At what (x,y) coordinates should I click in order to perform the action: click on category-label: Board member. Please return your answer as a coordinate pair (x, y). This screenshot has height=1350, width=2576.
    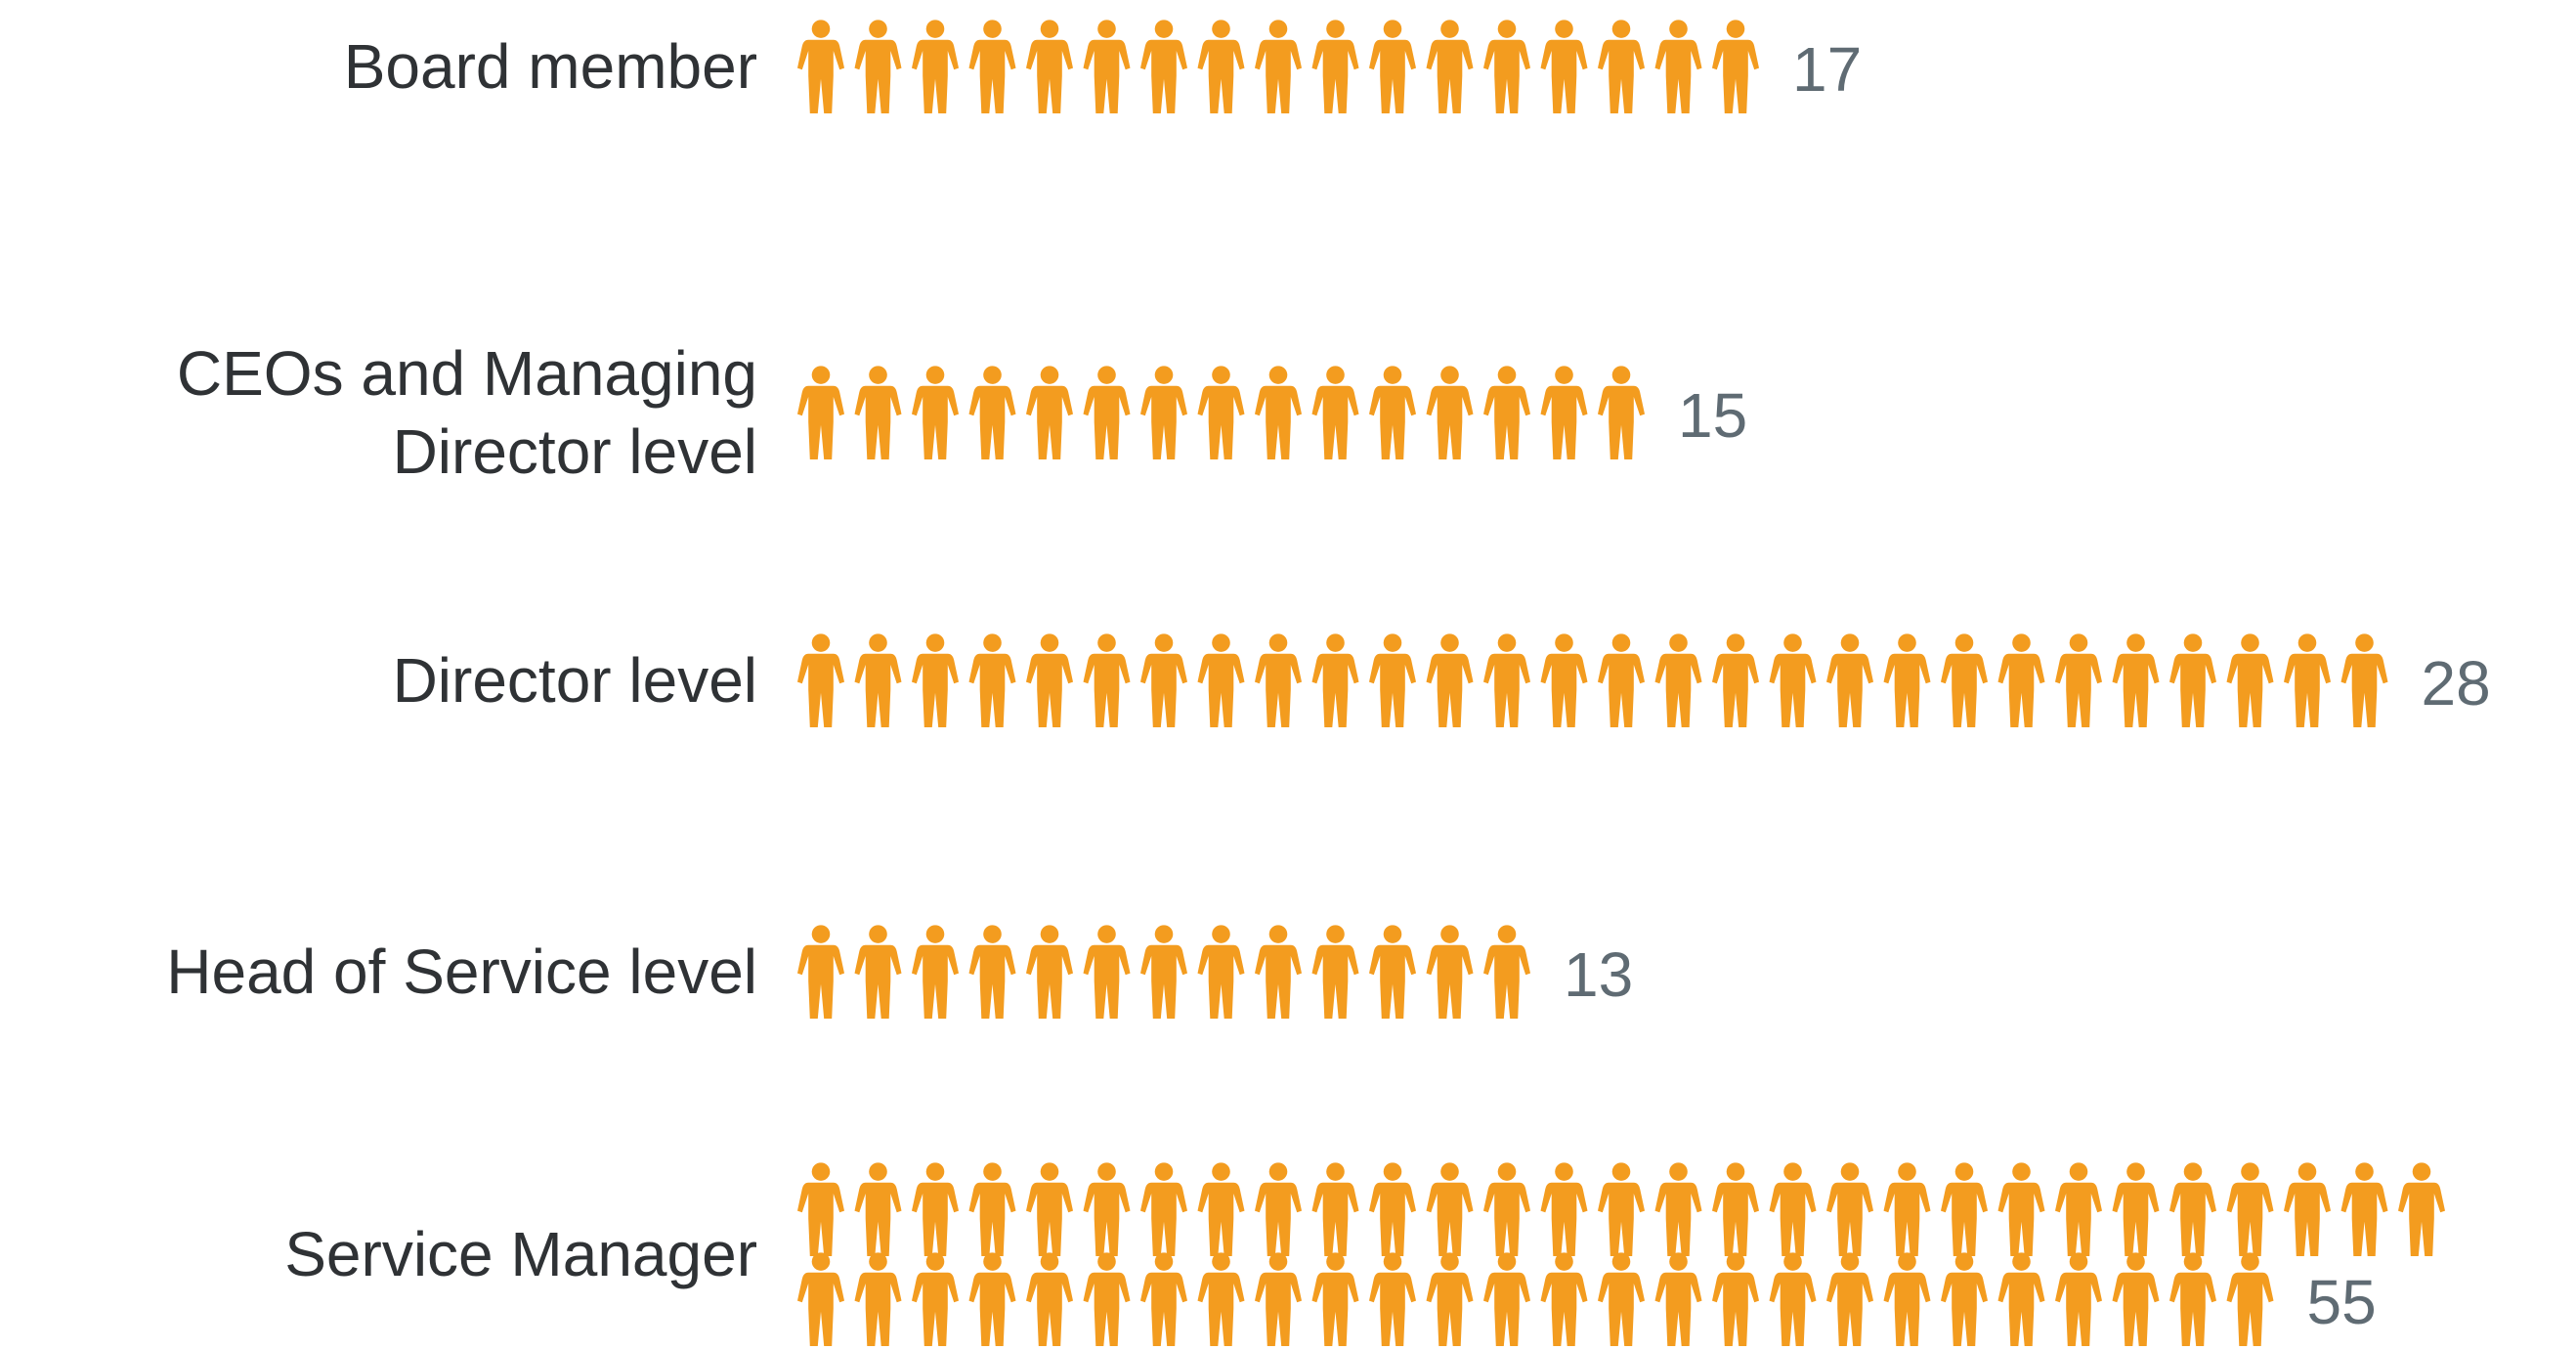
    Looking at the image, I should click on (550, 67).